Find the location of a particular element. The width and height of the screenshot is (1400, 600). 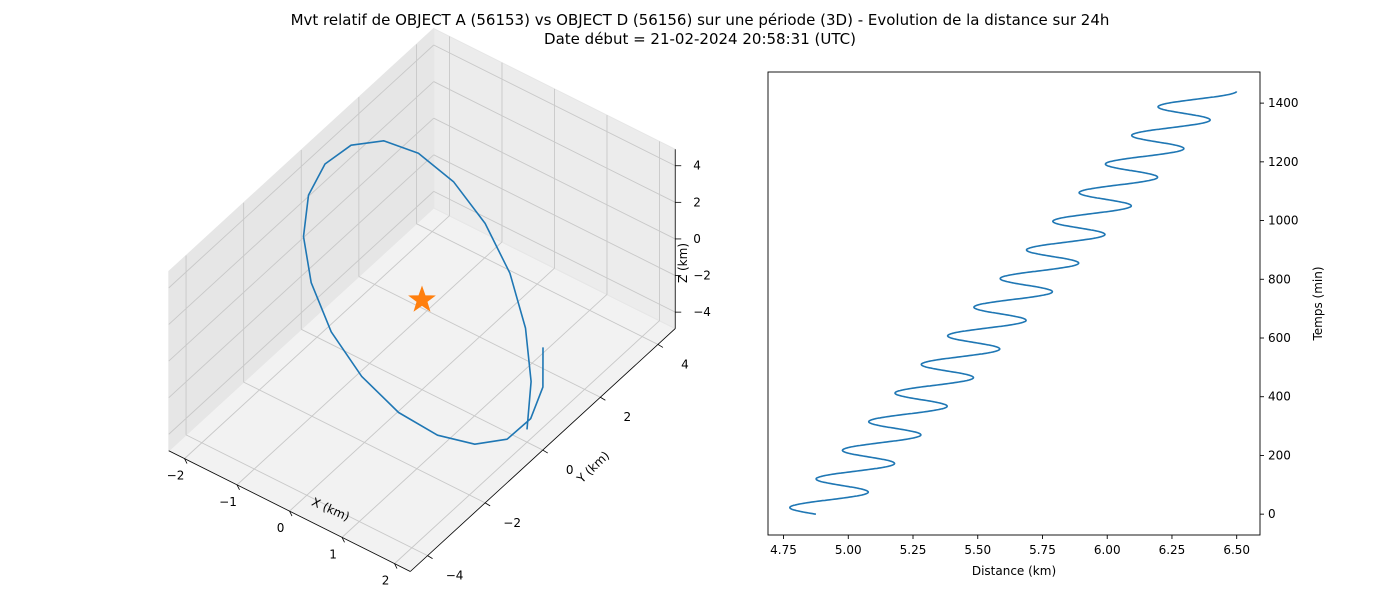

y-tick-label: −4 is located at coordinates (455, 576).